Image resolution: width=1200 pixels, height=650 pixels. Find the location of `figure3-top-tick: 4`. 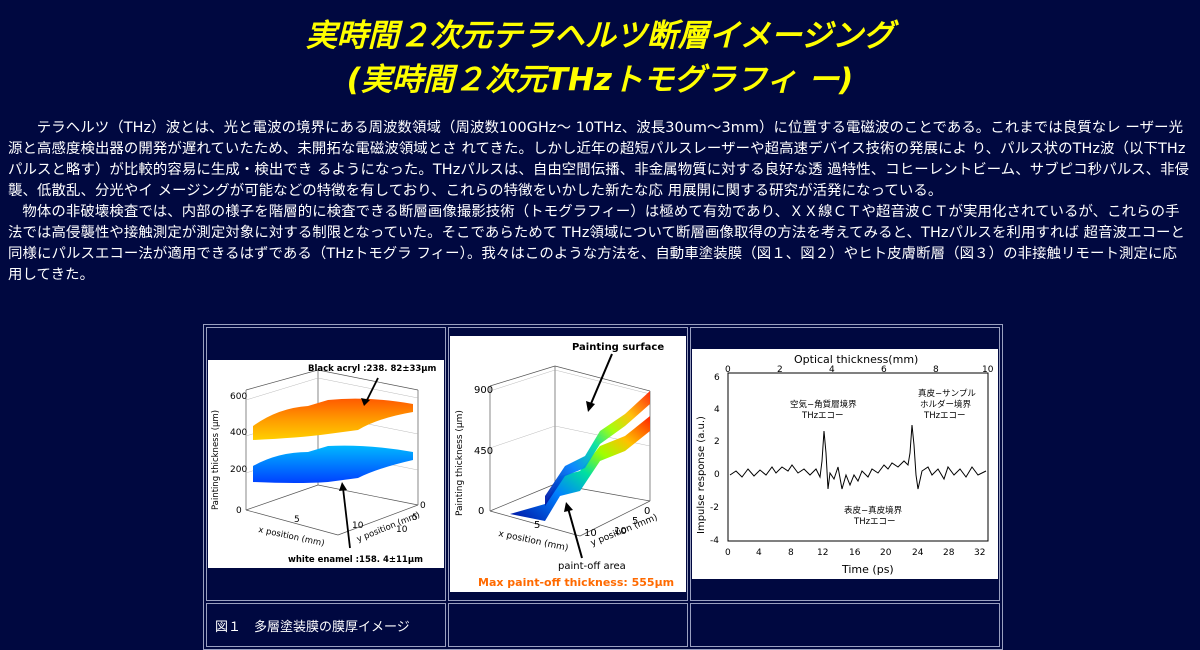

figure3-top-tick: 4 is located at coordinates (832, 370).